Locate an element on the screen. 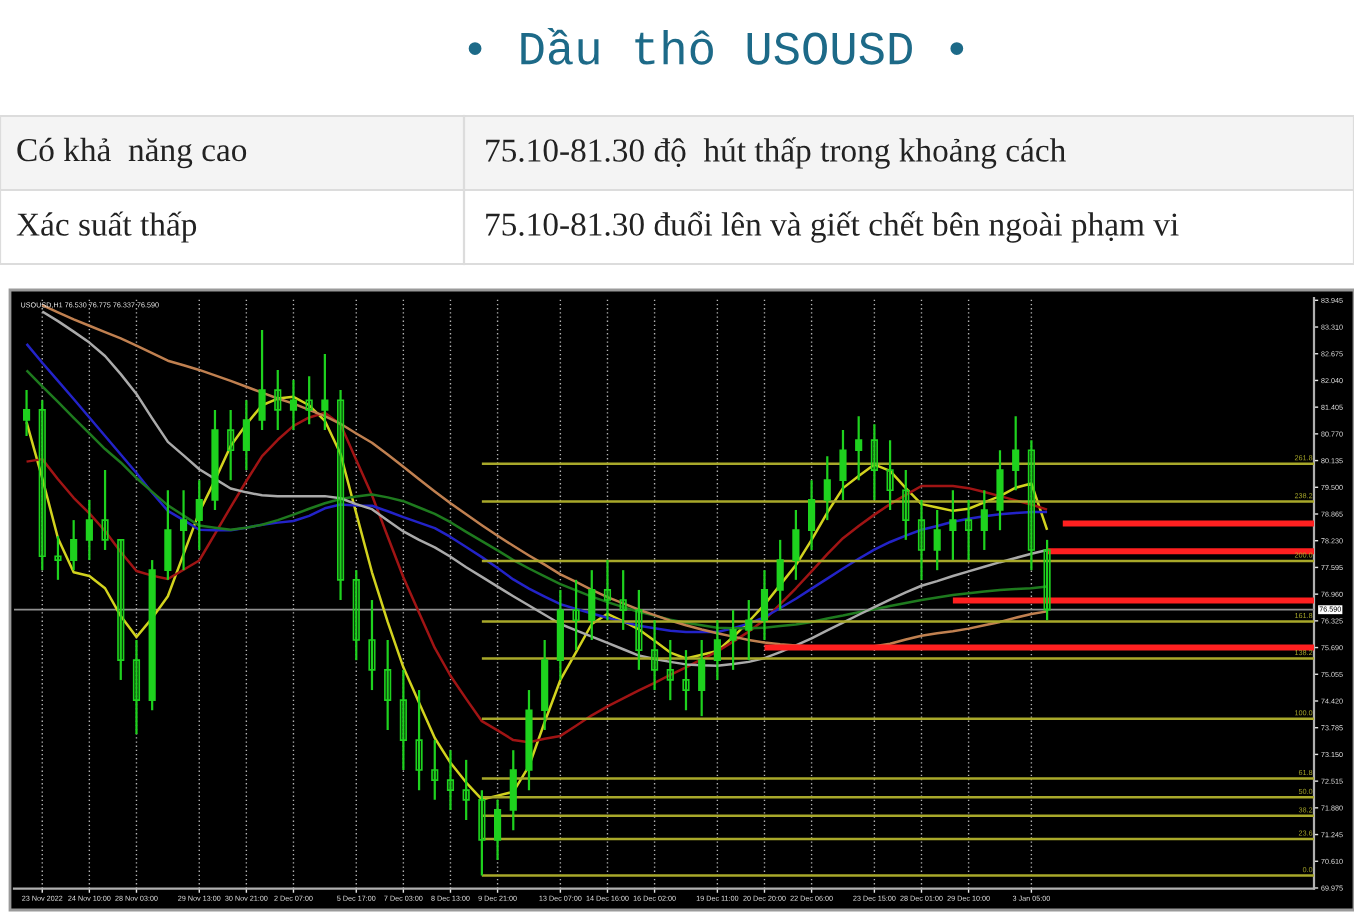 Image resolution: width=1354 pixels, height=912 pixels. chart-title: • Dầu thô USOUSD • is located at coordinates (716, 46).